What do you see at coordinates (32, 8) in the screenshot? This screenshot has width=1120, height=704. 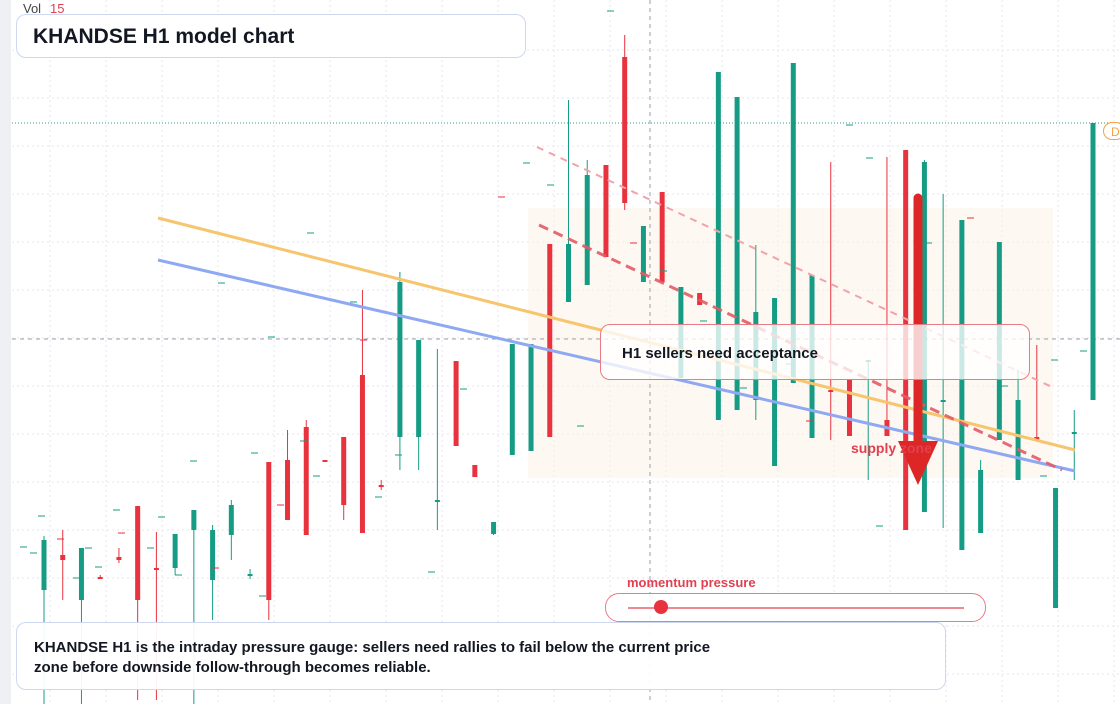 I see `vol-label: Vol` at bounding box center [32, 8].